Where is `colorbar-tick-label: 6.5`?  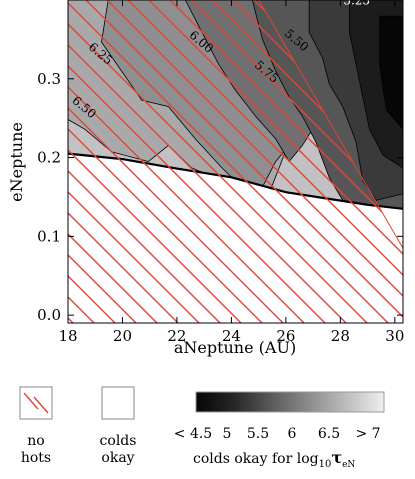 colorbar-tick-label: 6.5 is located at coordinates (329, 434).